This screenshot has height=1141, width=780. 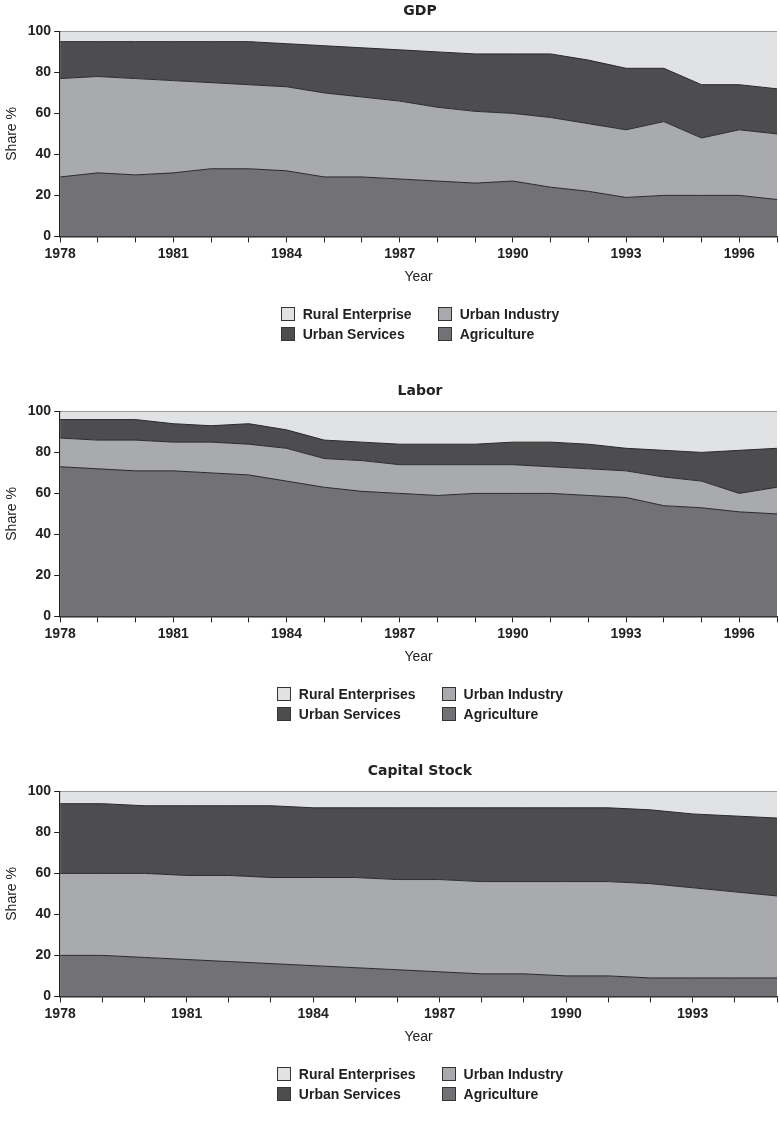 I want to click on chart-title: Labor, so click(x=420, y=390).